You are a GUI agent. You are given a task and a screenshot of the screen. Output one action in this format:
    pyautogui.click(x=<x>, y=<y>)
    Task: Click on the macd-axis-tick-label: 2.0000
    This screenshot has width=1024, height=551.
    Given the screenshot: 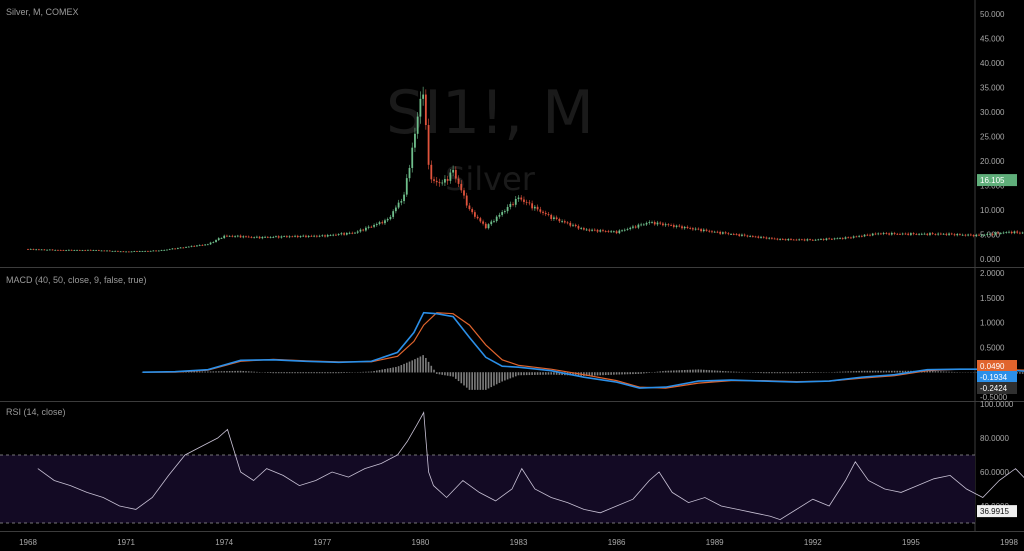 What is the action you would take?
    pyautogui.click(x=992, y=273)
    